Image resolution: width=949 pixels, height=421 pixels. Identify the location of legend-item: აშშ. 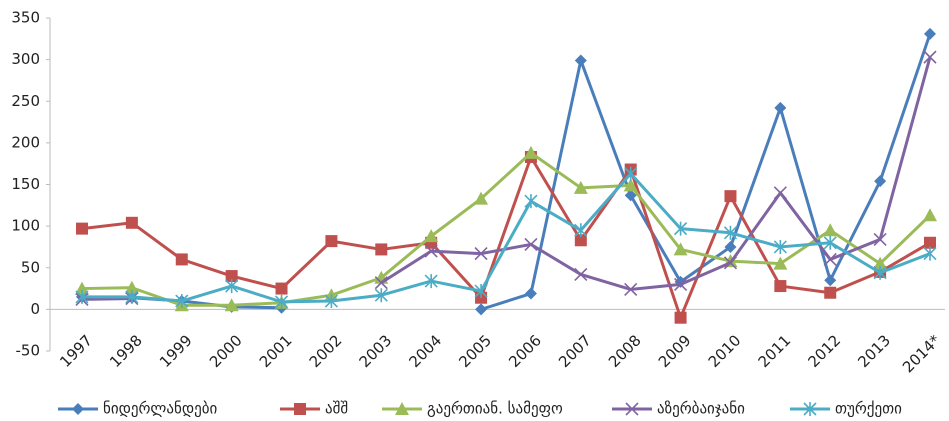
(314, 409).